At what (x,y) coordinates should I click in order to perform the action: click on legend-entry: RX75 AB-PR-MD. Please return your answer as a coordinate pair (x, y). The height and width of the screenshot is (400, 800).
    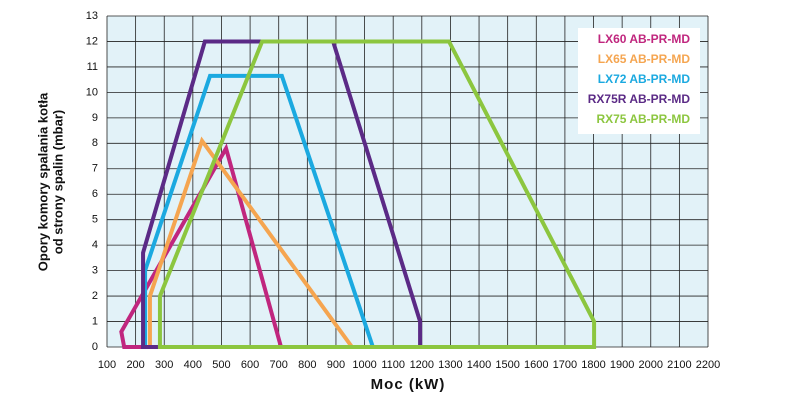
    Looking at the image, I should click on (643, 119).